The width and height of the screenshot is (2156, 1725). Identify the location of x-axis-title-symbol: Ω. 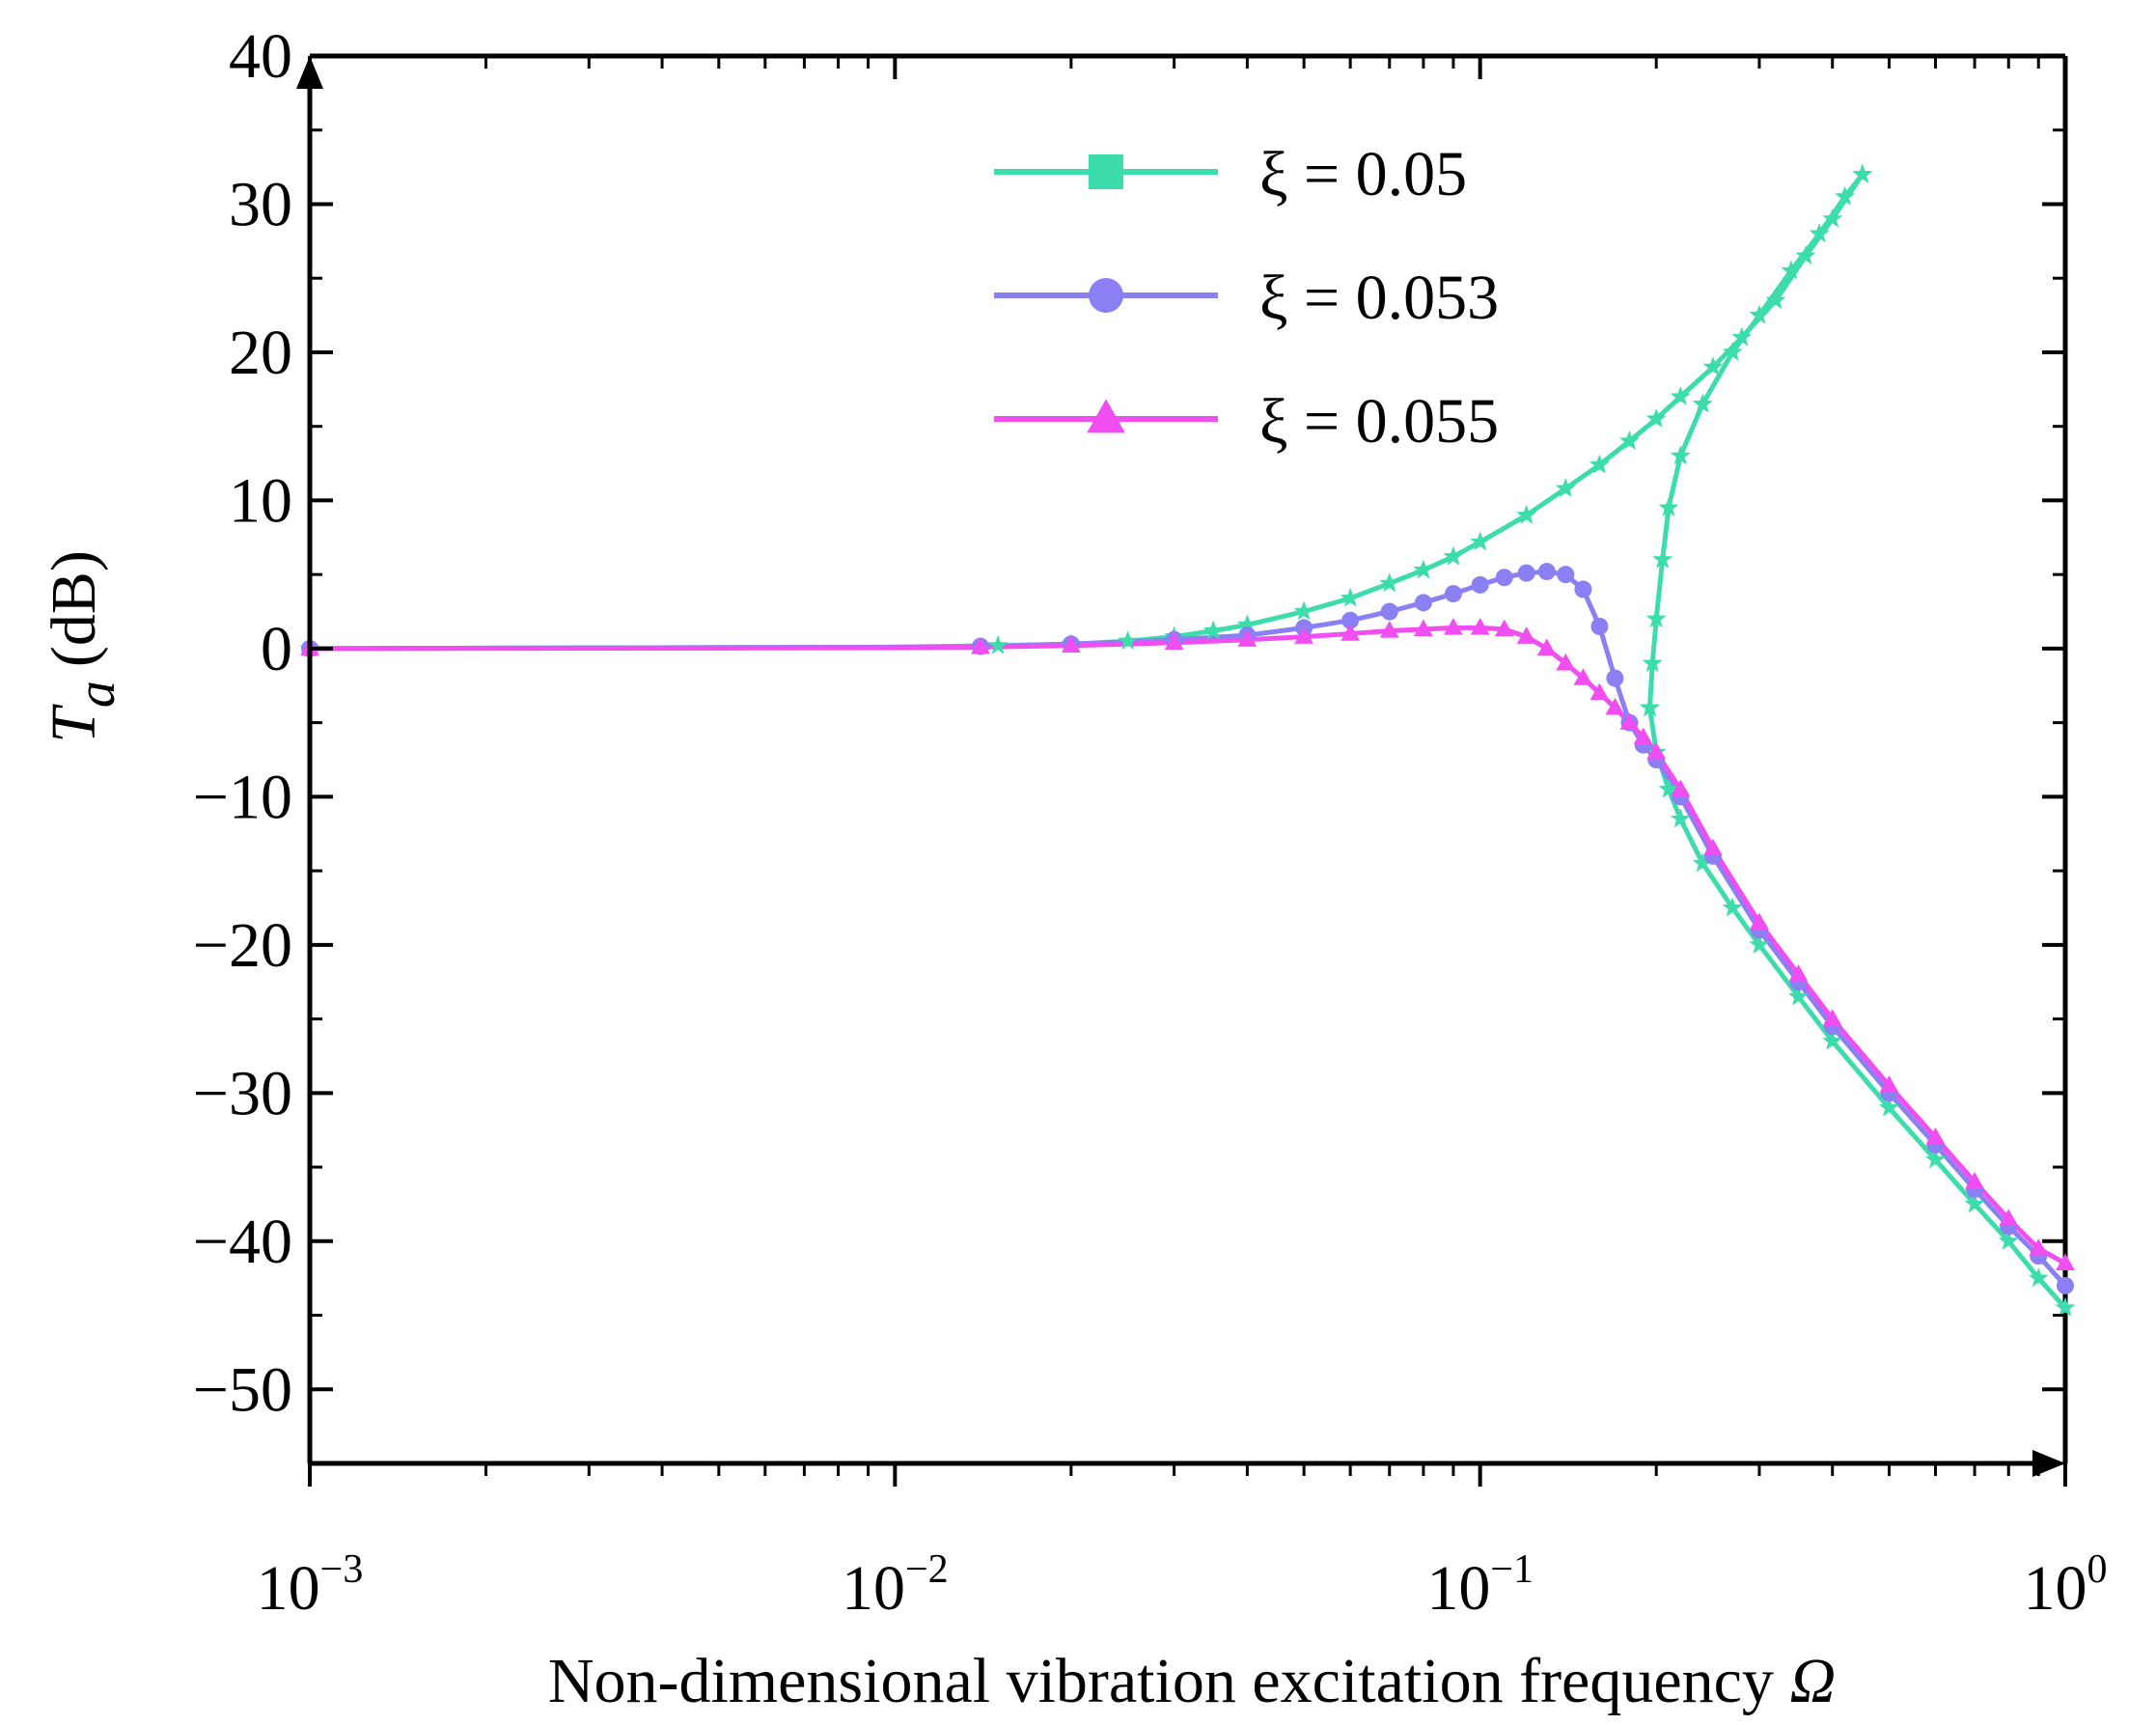
(1812, 1681).